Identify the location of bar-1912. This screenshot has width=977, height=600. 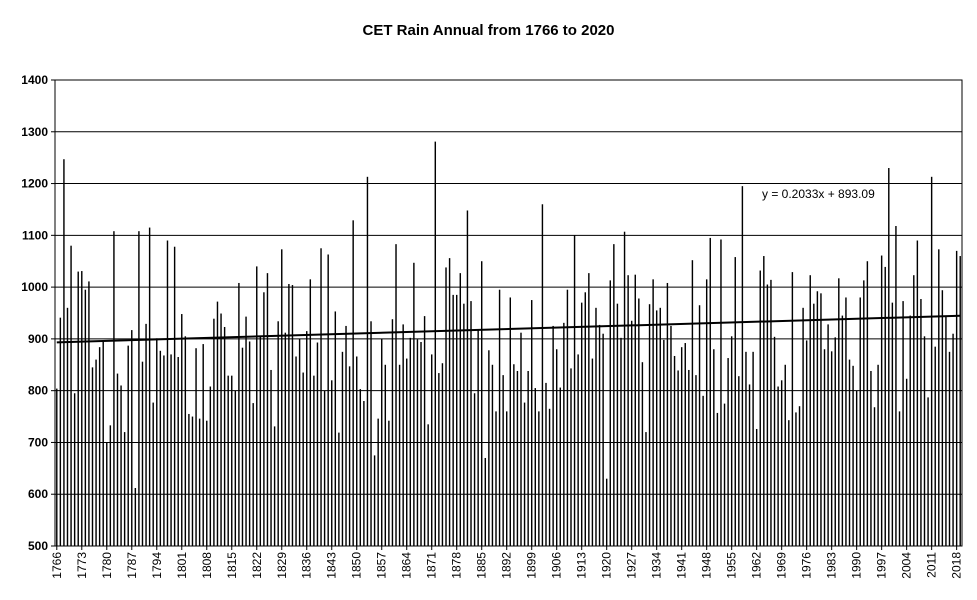
(578, 450).